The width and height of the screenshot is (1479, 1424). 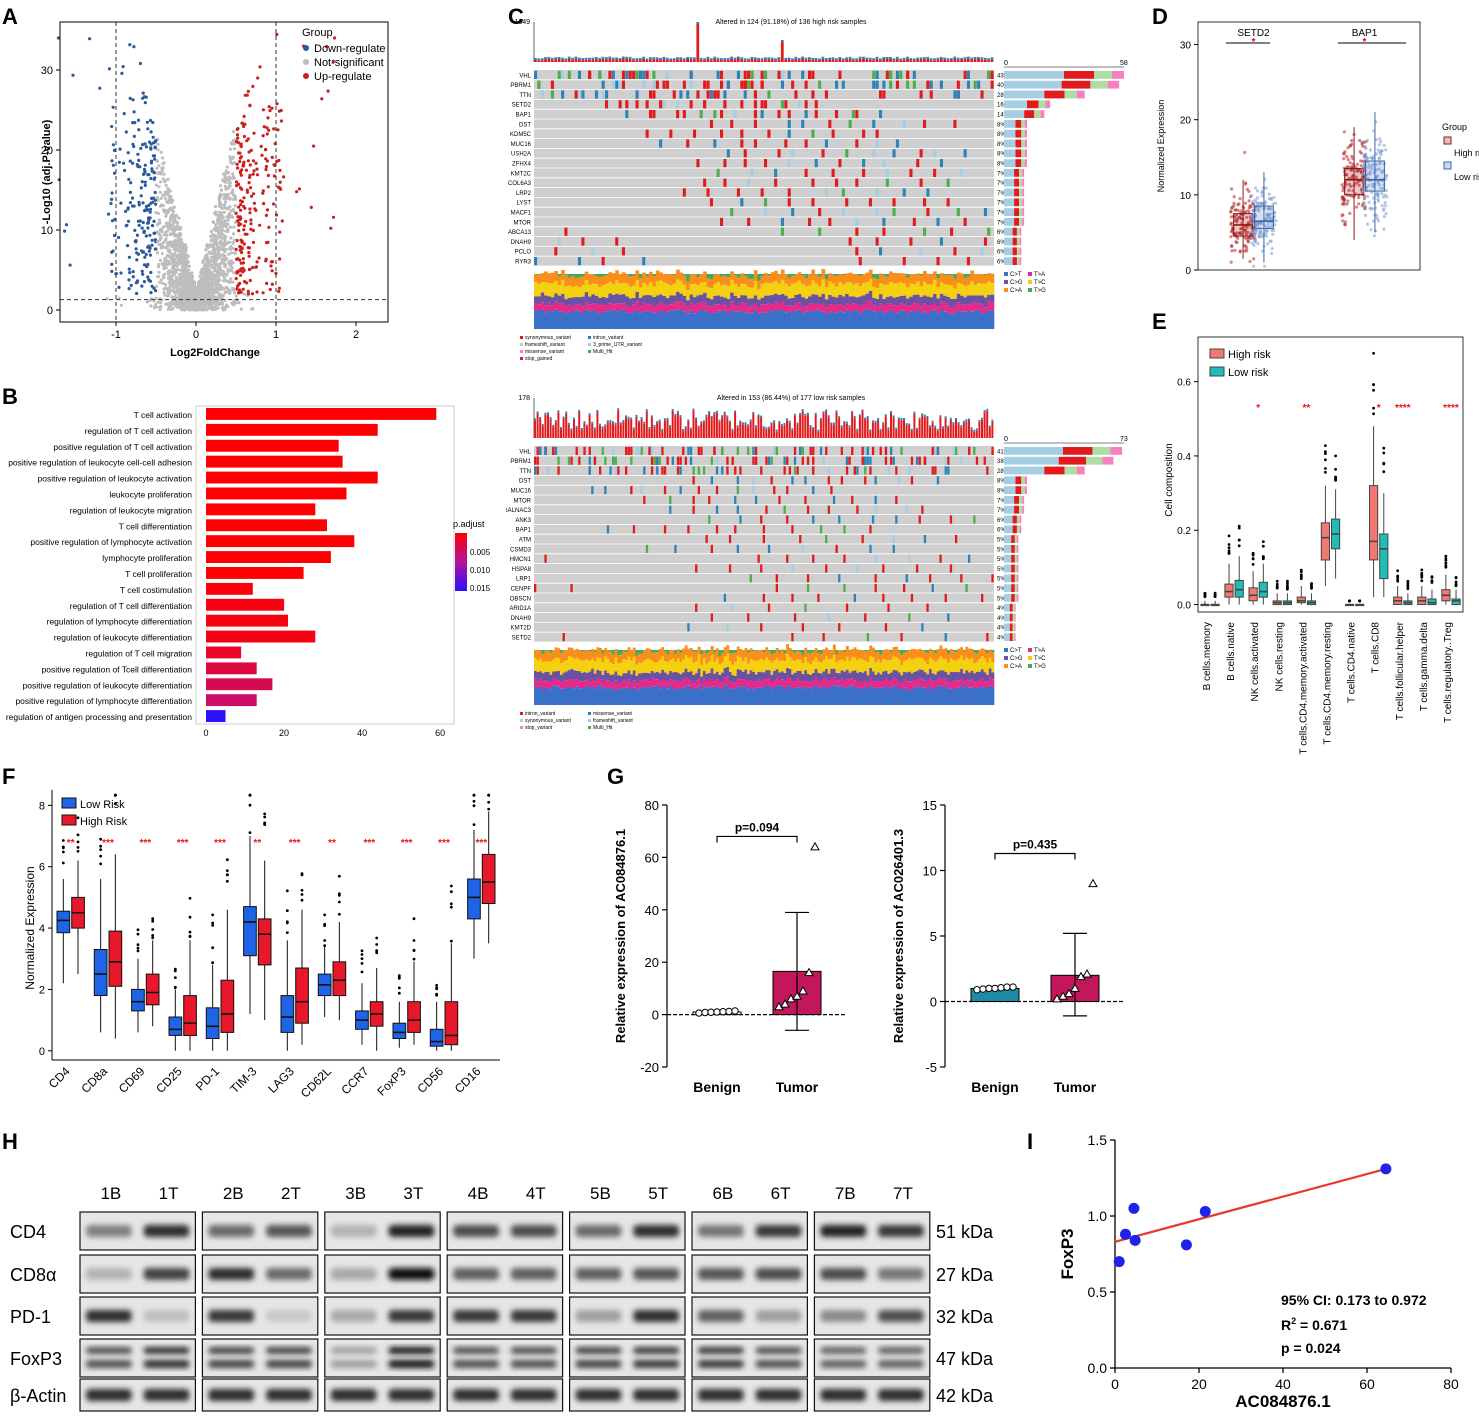 I want to click on gene-label: BAP1, so click(x=524, y=531).